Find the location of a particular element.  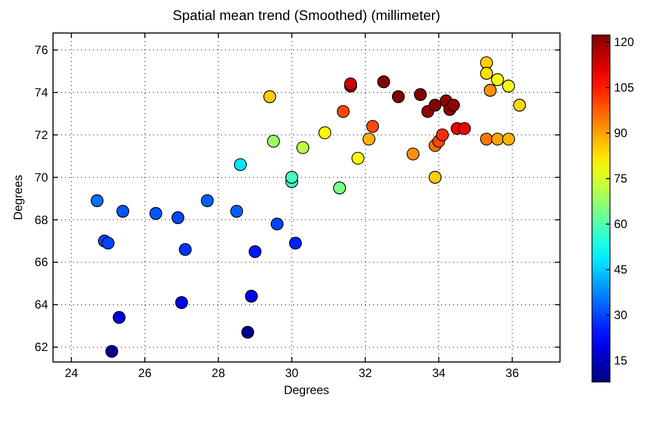

x-axis-title: Degrees is located at coordinates (307, 390).